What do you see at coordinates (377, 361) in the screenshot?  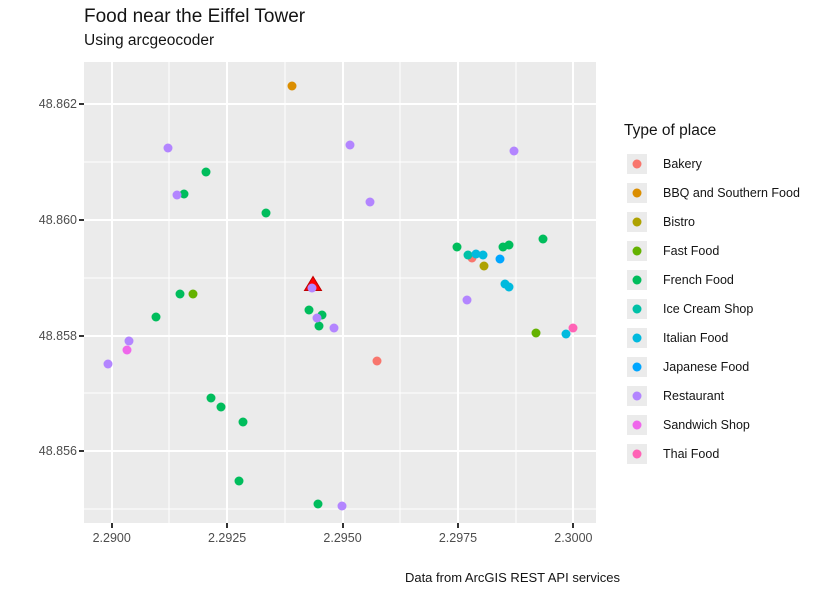 I see `data-point-bakery` at bounding box center [377, 361].